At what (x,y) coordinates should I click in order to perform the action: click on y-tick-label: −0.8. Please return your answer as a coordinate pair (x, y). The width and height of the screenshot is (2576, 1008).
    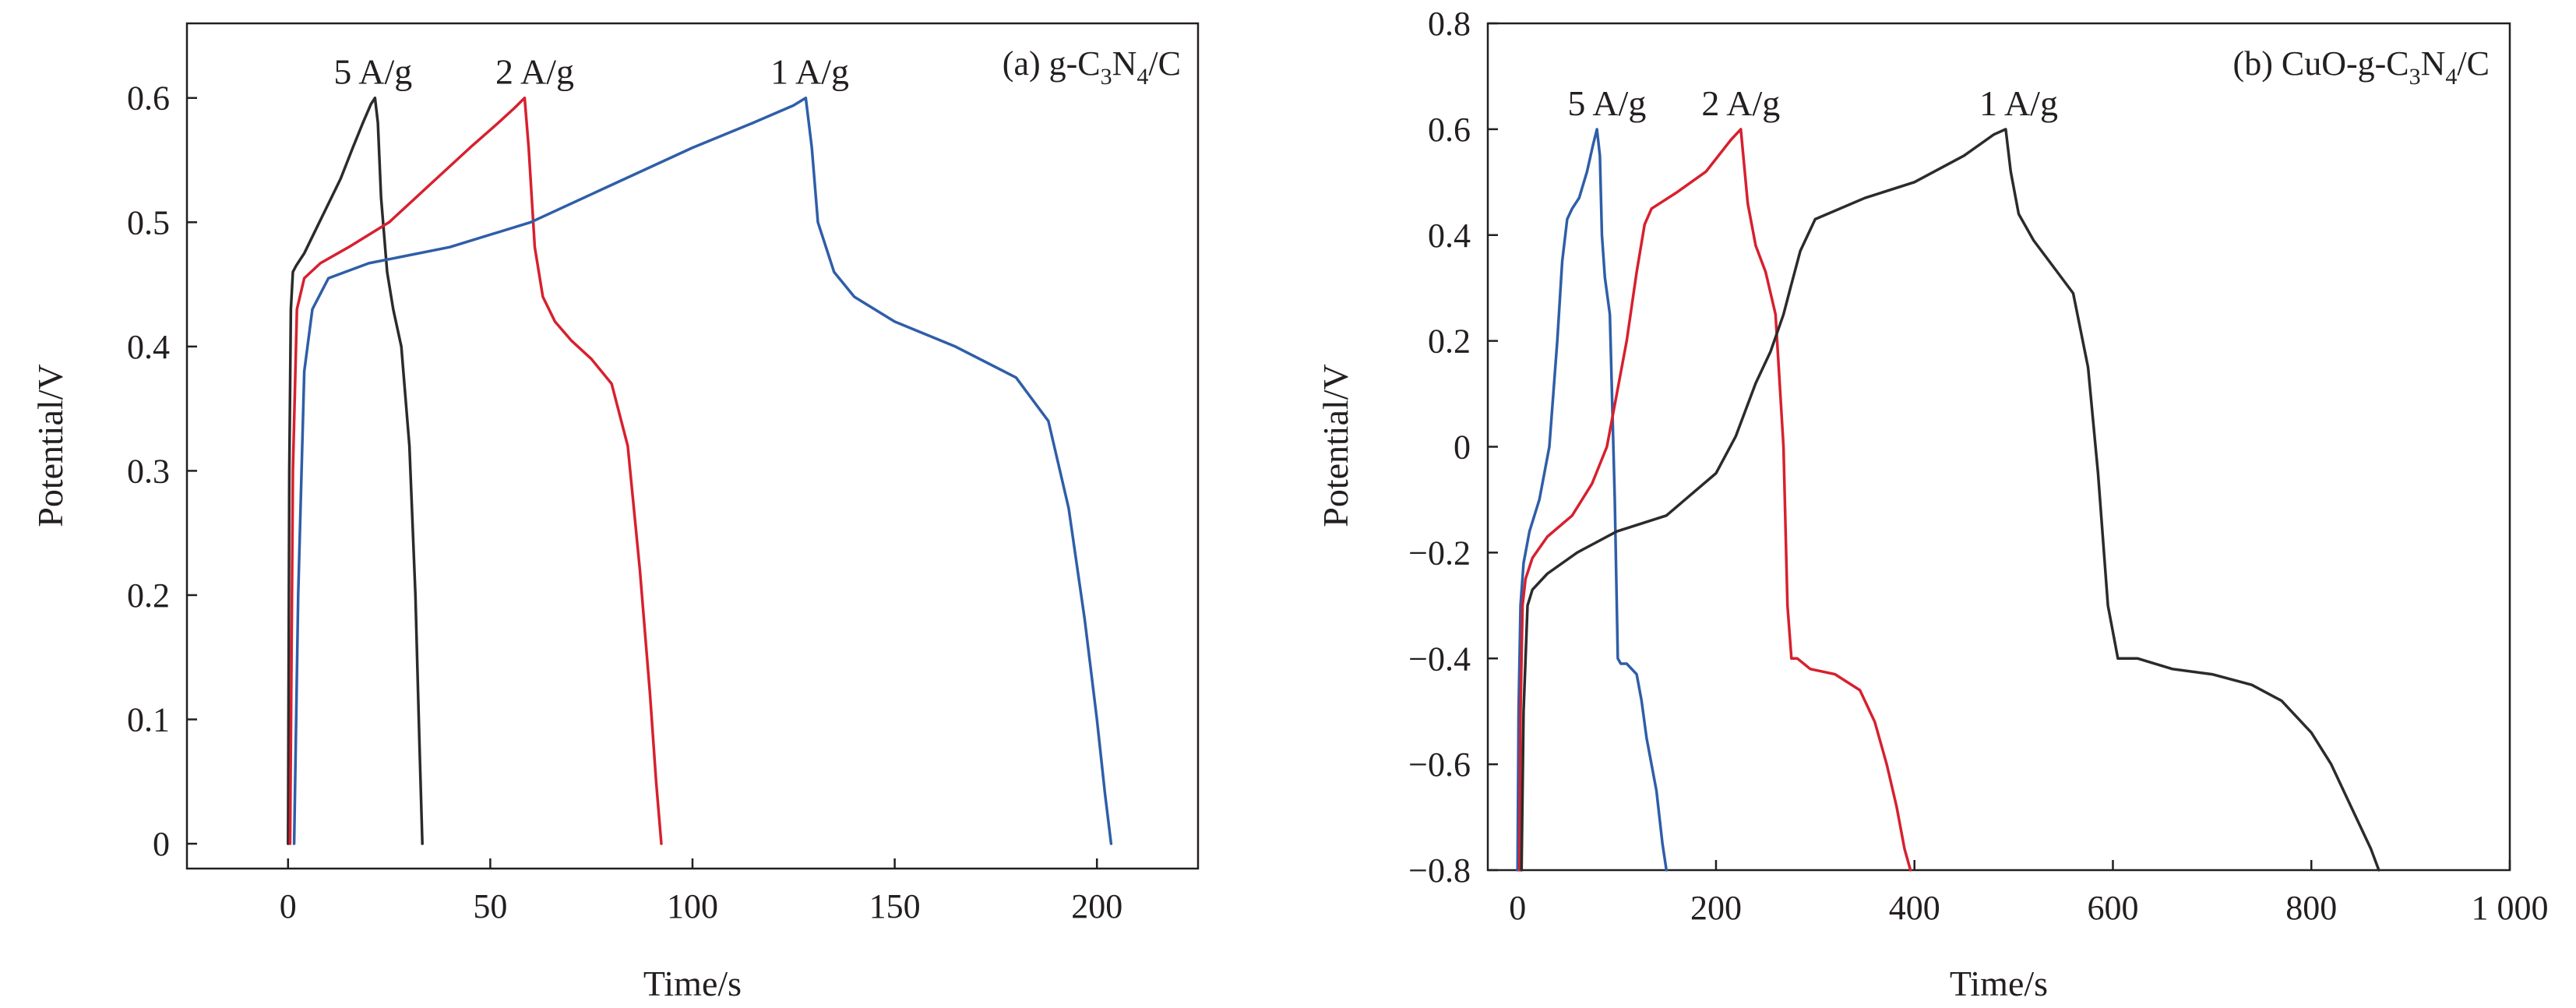
    Looking at the image, I should click on (1439, 871).